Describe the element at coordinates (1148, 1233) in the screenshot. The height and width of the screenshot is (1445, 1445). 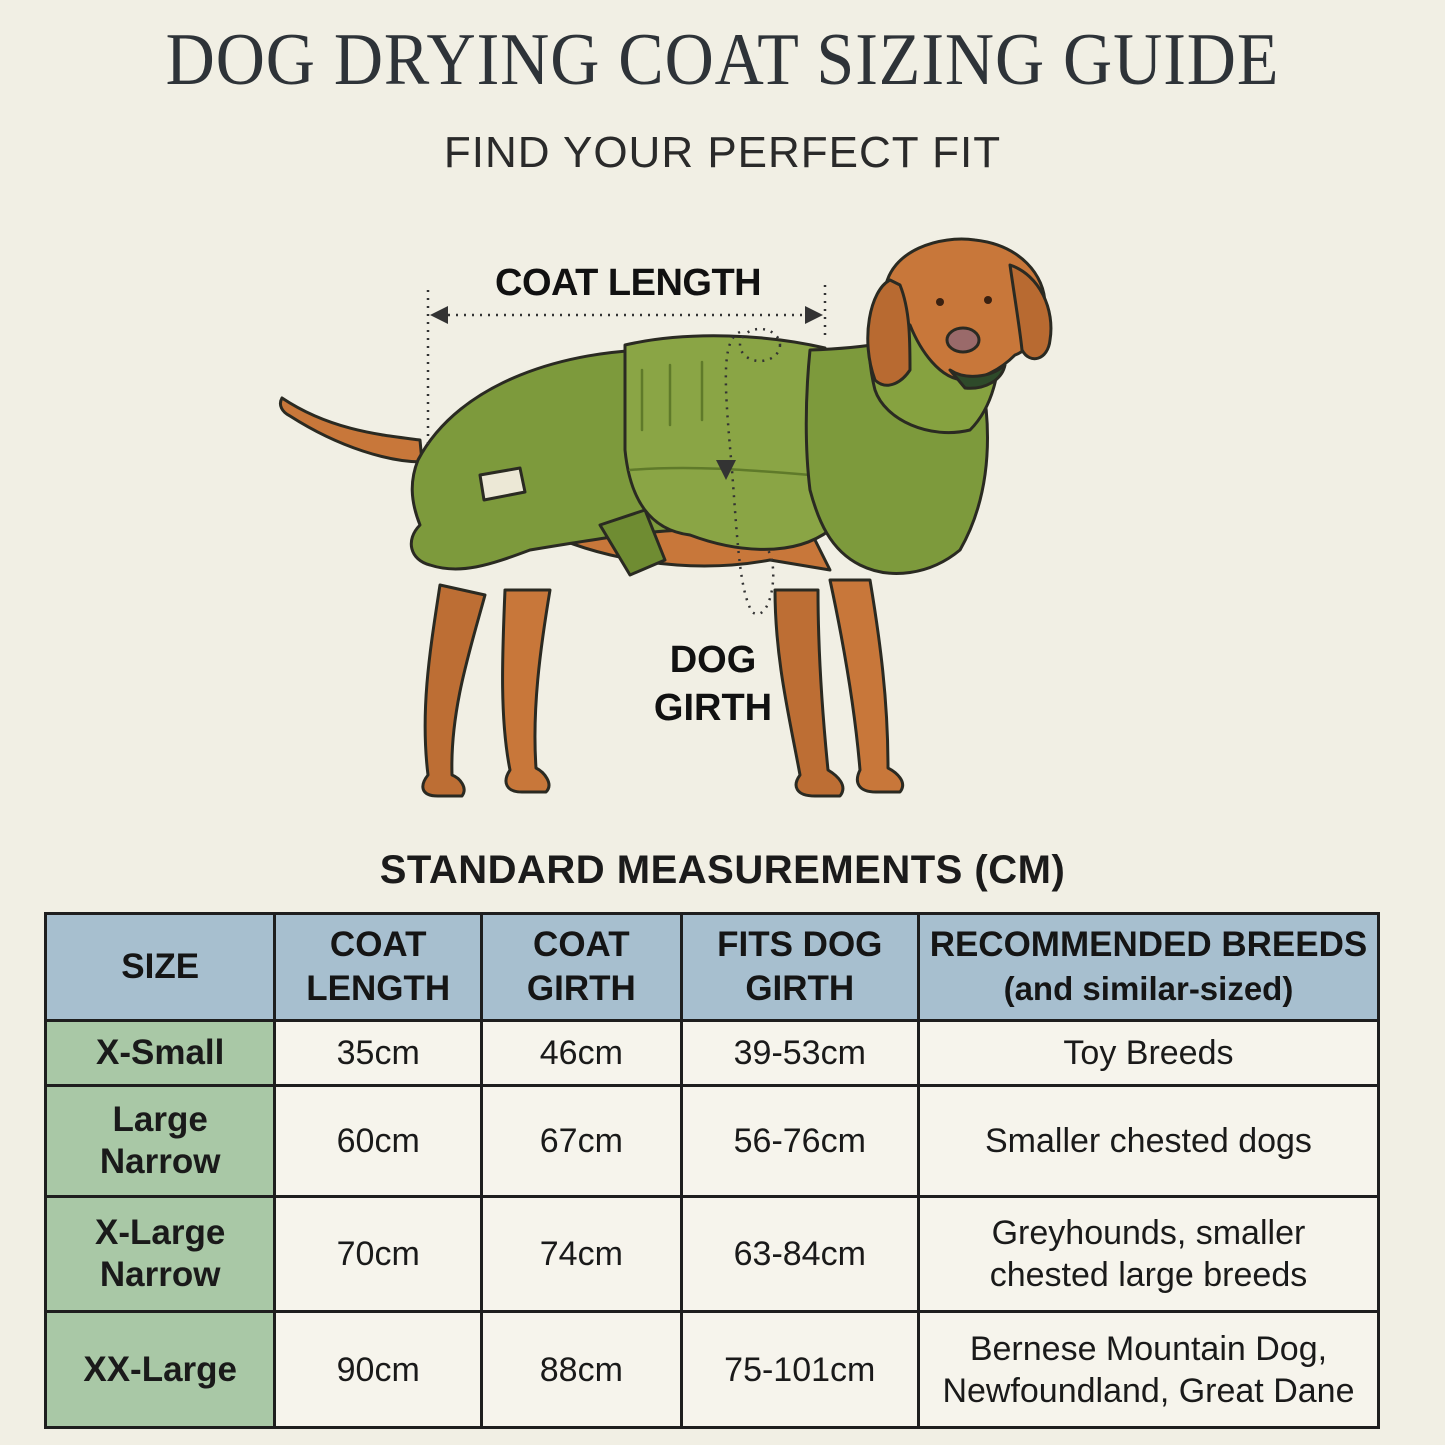
I see `breeds-line: Greyhounds, smaller` at that location.